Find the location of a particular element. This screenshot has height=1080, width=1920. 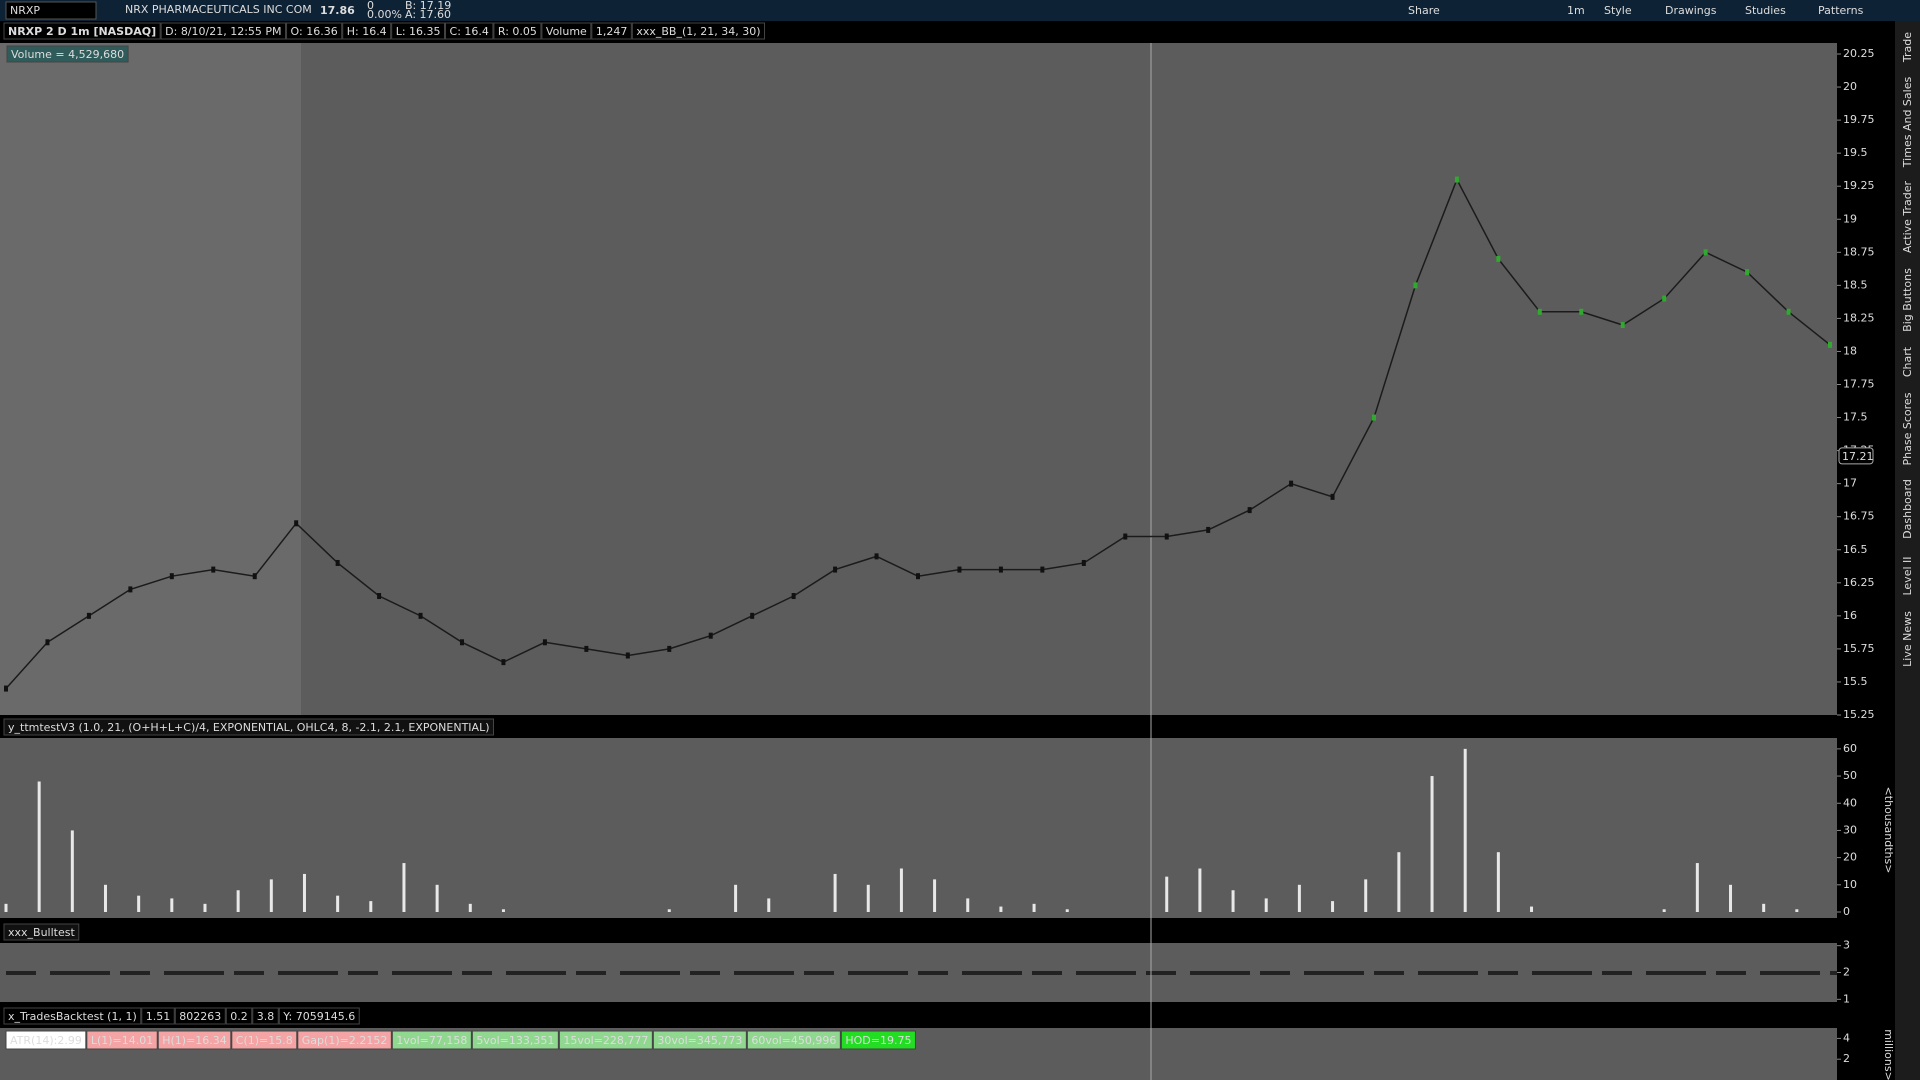

toolbar-button: Share is located at coordinates (1424, 10).